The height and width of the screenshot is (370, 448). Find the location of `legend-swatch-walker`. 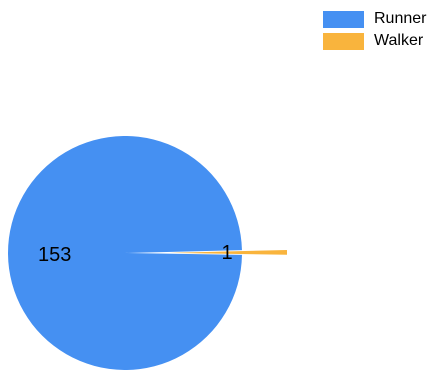

legend-swatch-walker is located at coordinates (343, 41).